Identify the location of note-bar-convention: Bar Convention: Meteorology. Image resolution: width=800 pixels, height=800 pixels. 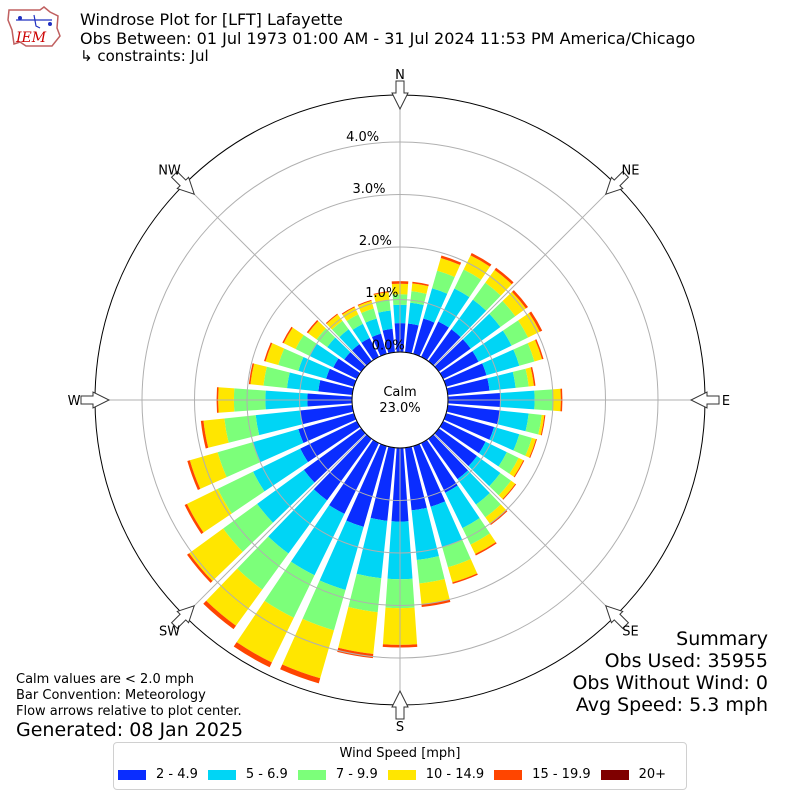
(111, 695).